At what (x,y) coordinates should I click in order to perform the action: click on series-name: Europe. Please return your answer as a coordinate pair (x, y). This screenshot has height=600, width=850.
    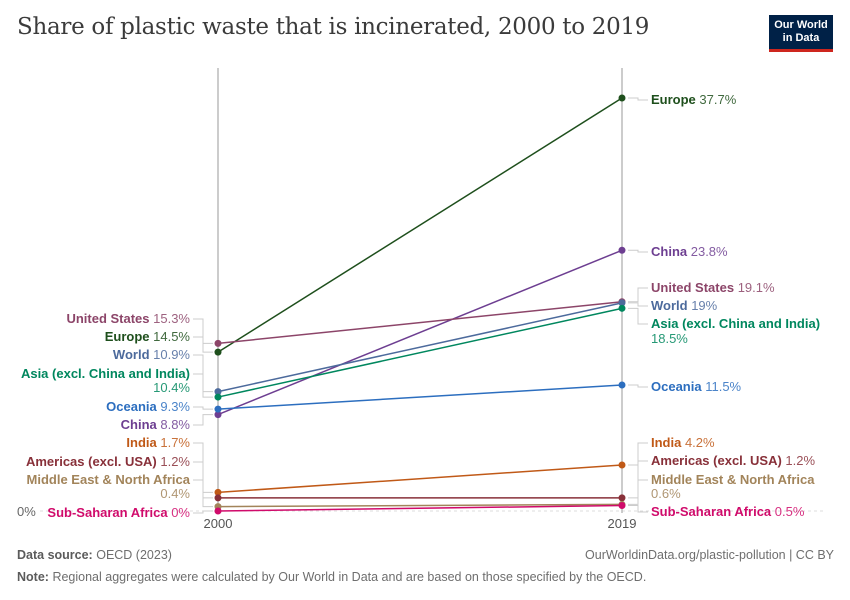
    Looking at the image, I should click on (127, 336).